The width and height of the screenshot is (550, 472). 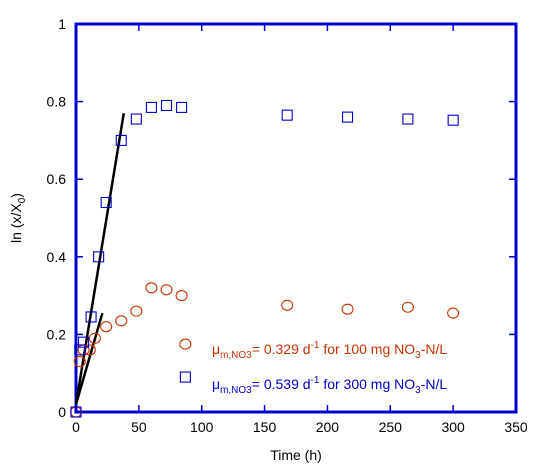 I want to click on annotation-300mg: μm,NO3= 0.539 d-1 for 300 mg NO3-N/L, so click(x=329, y=385).